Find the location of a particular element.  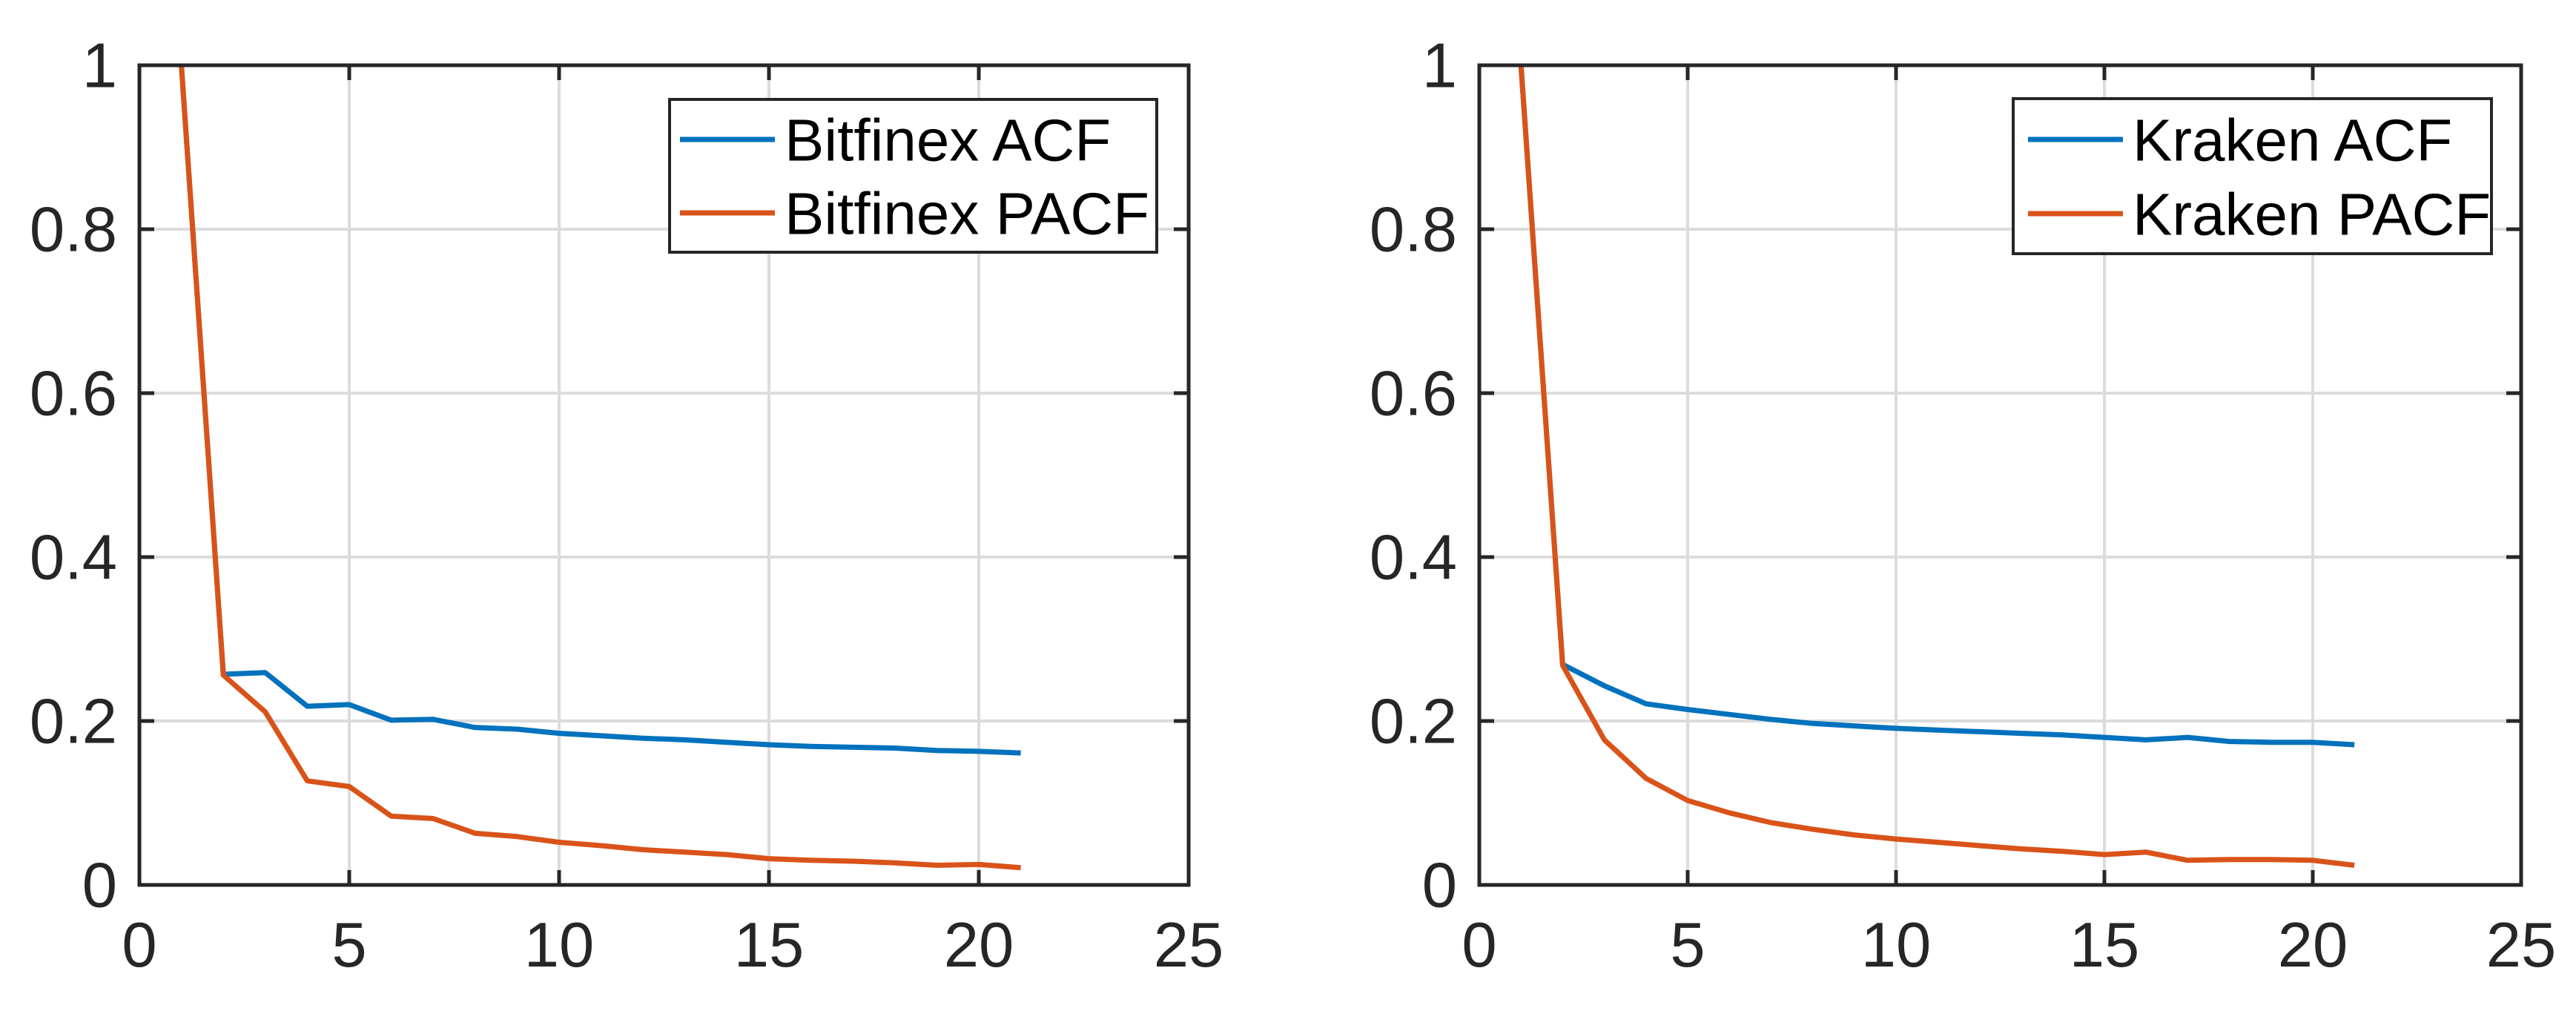

legend-entry-acf: Kraken ACF is located at coordinates (2240, 141).